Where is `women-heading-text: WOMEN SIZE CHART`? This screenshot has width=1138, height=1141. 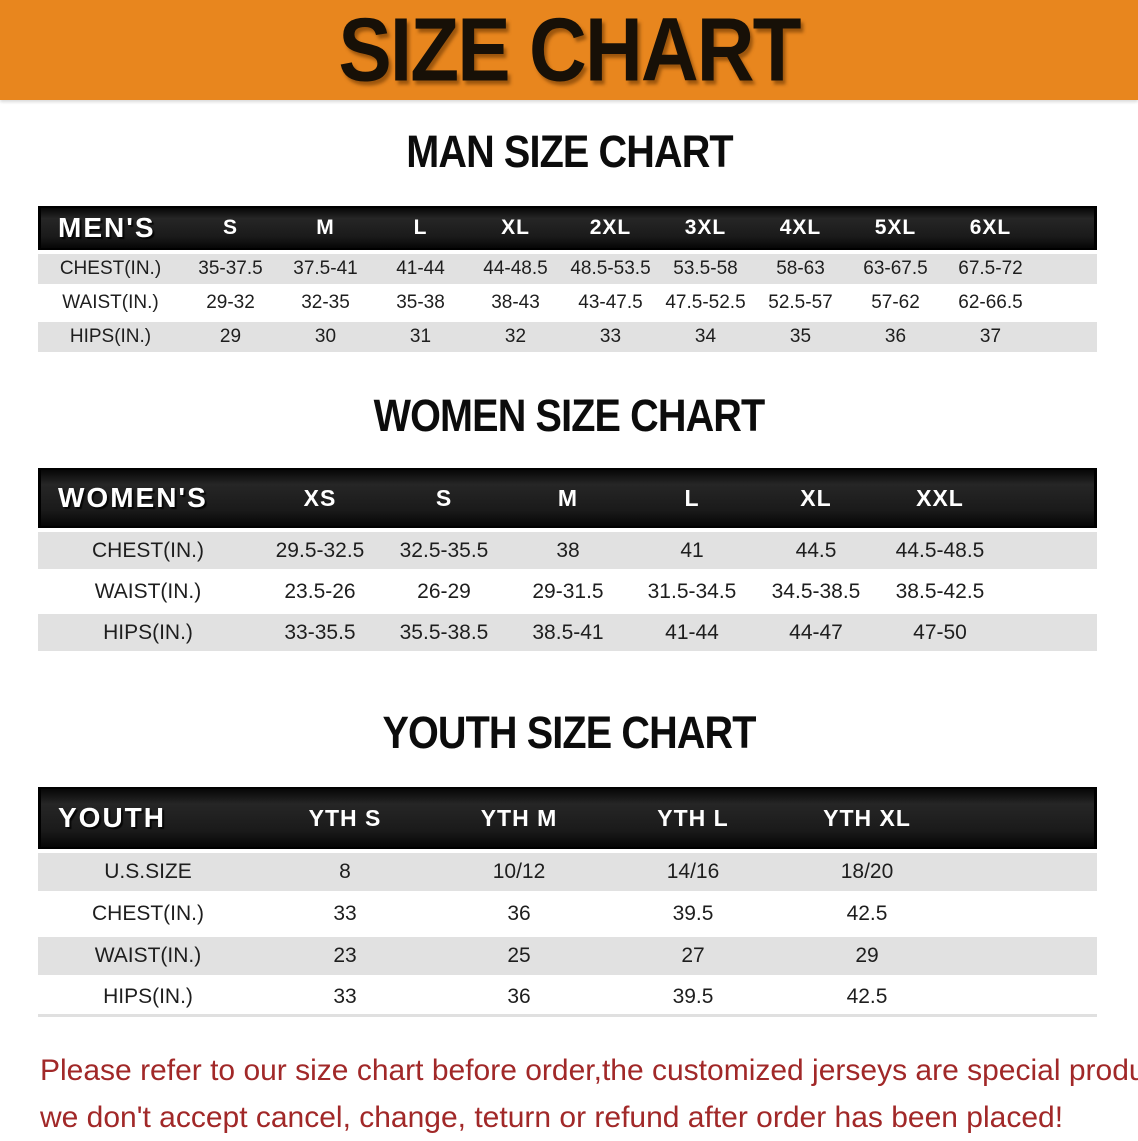
women-heading-text: WOMEN SIZE CHART is located at coordinates (569, 415).